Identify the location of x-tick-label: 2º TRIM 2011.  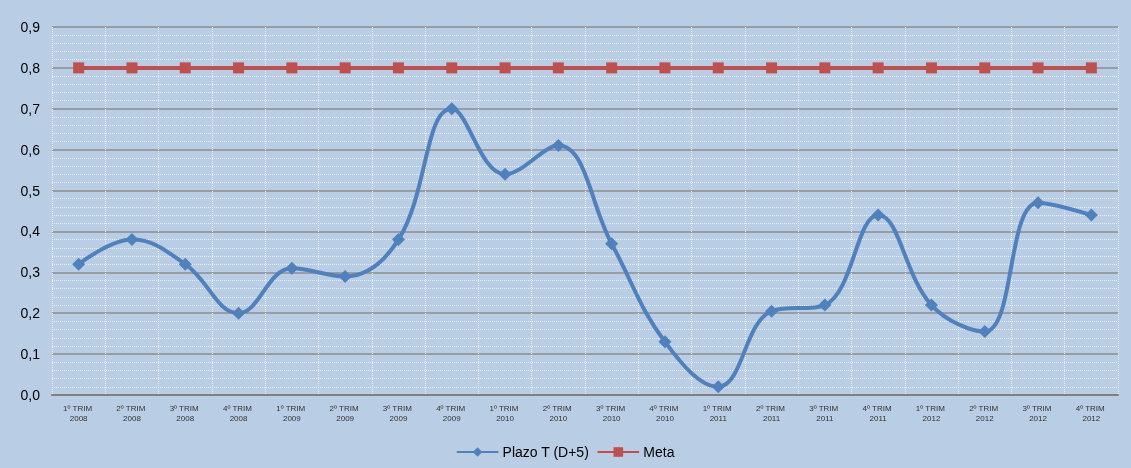
(771, 413).